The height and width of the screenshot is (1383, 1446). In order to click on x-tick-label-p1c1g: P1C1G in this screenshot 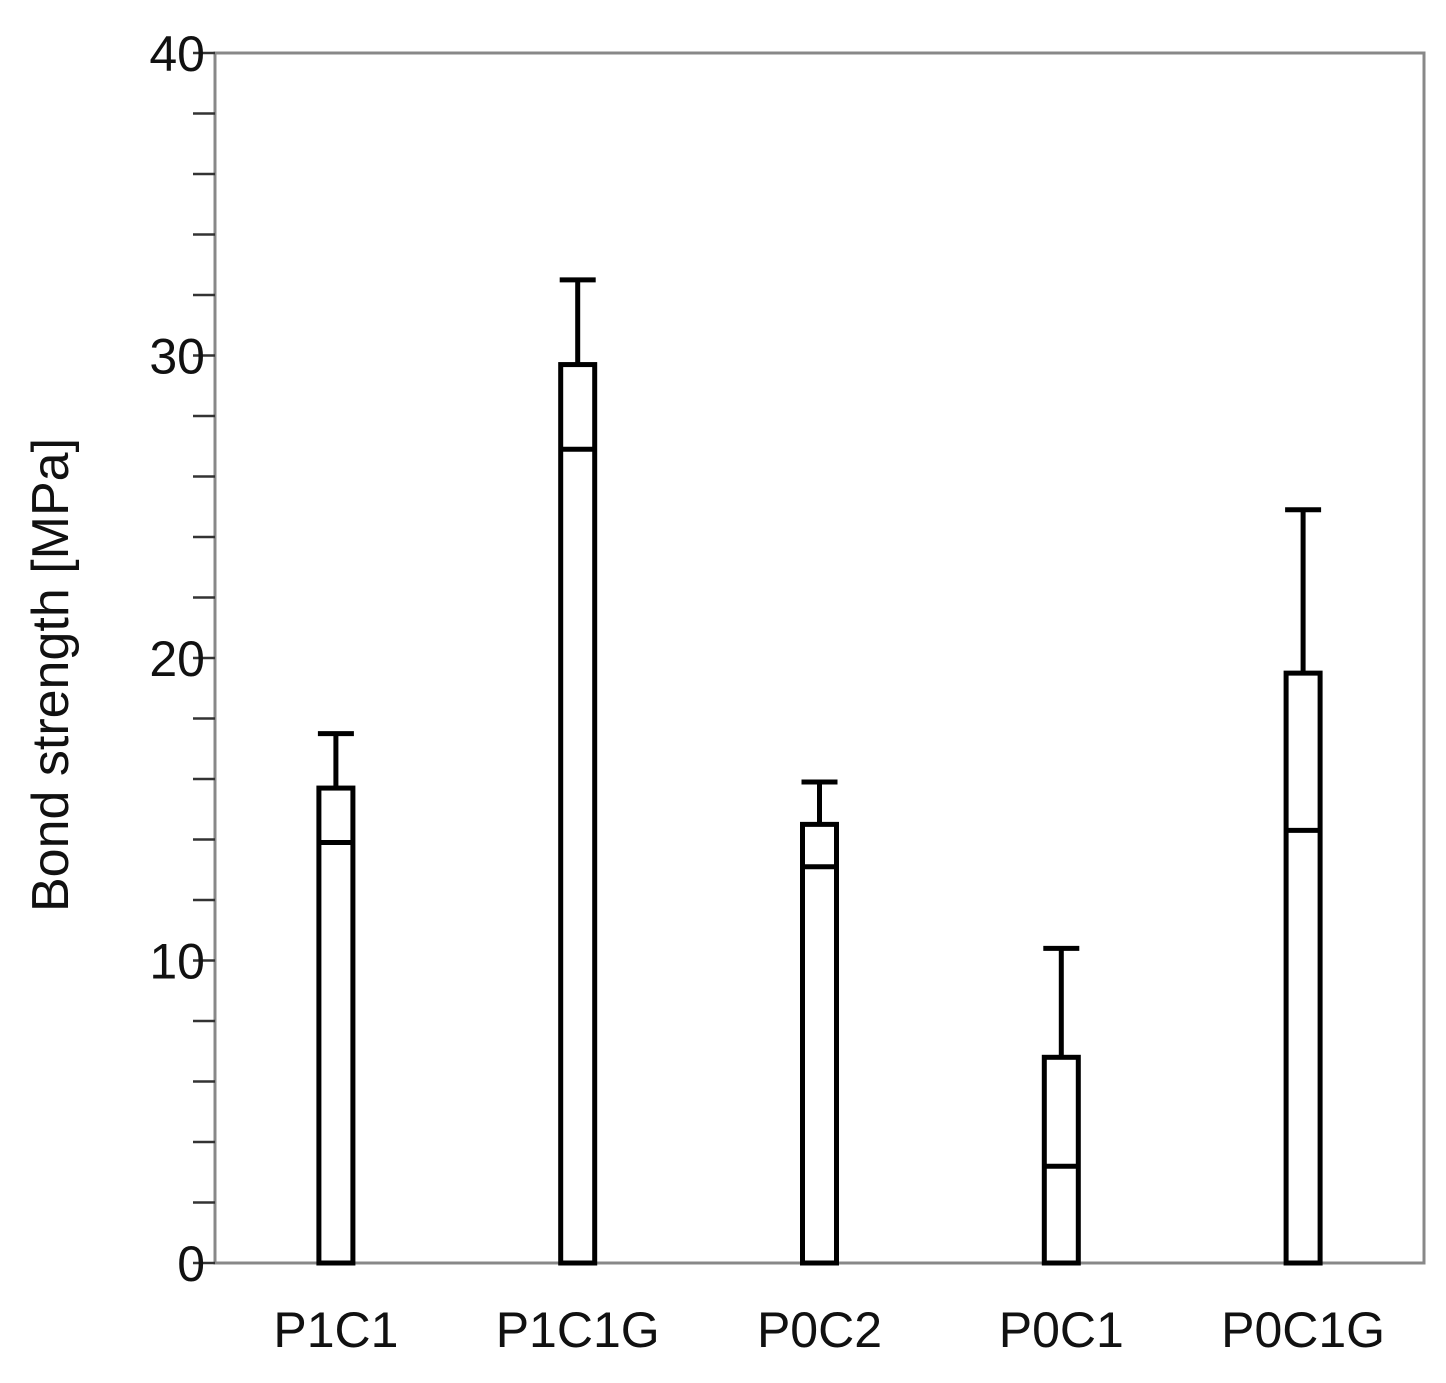, I will do `click(578, 1330)`.